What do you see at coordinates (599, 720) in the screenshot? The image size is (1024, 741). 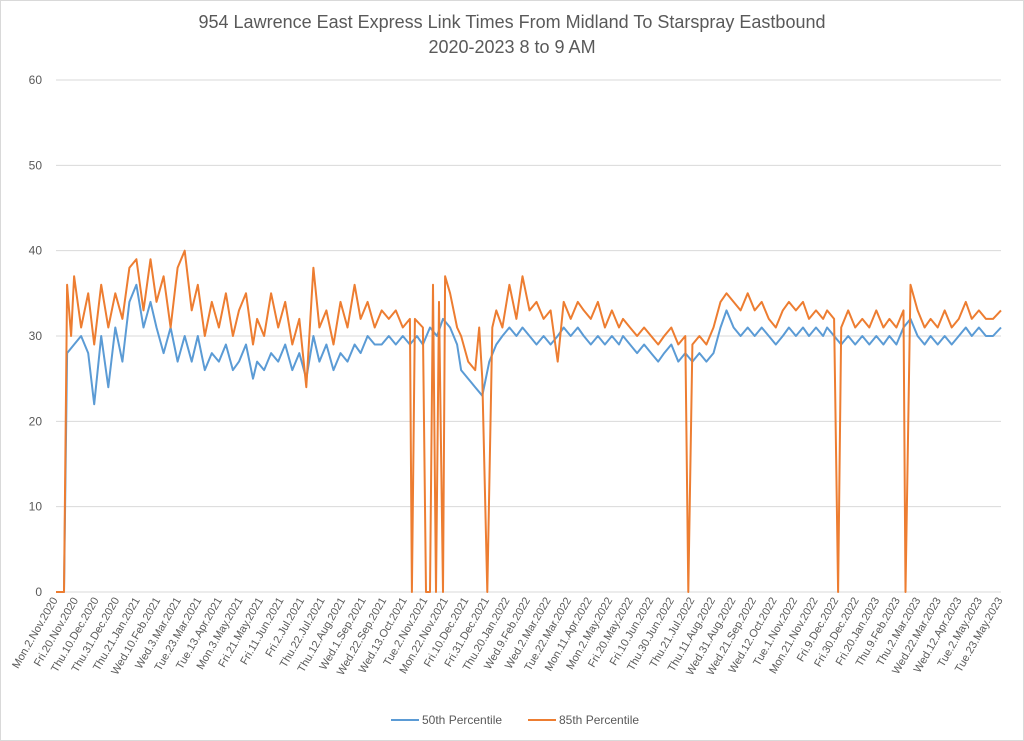 I see `legend-label: 85th Percentile` at bounding box center [599, 720].